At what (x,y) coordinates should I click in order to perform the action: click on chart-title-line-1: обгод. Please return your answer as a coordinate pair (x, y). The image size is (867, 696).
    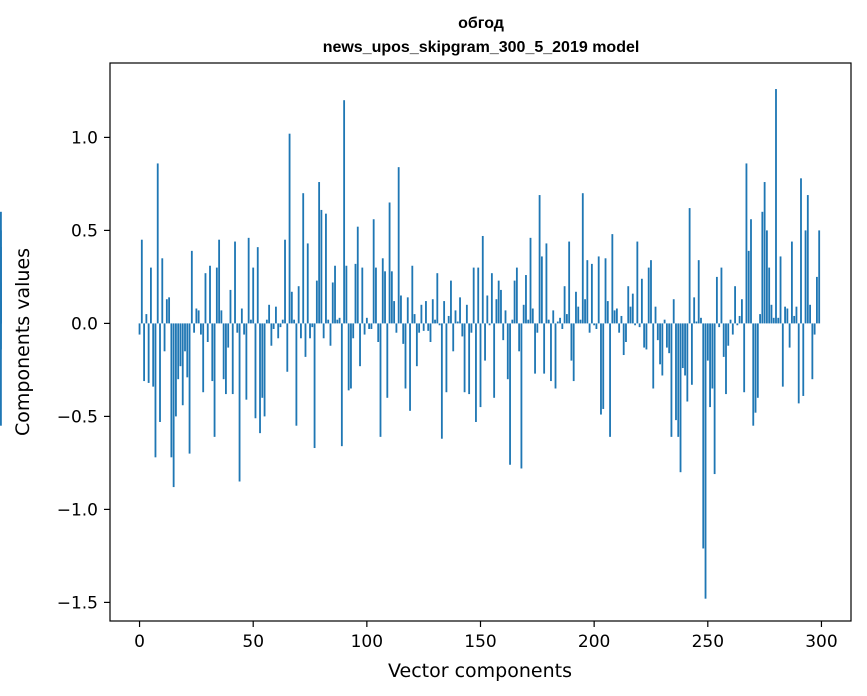
    Looking at the image, I should click on (481, 23).